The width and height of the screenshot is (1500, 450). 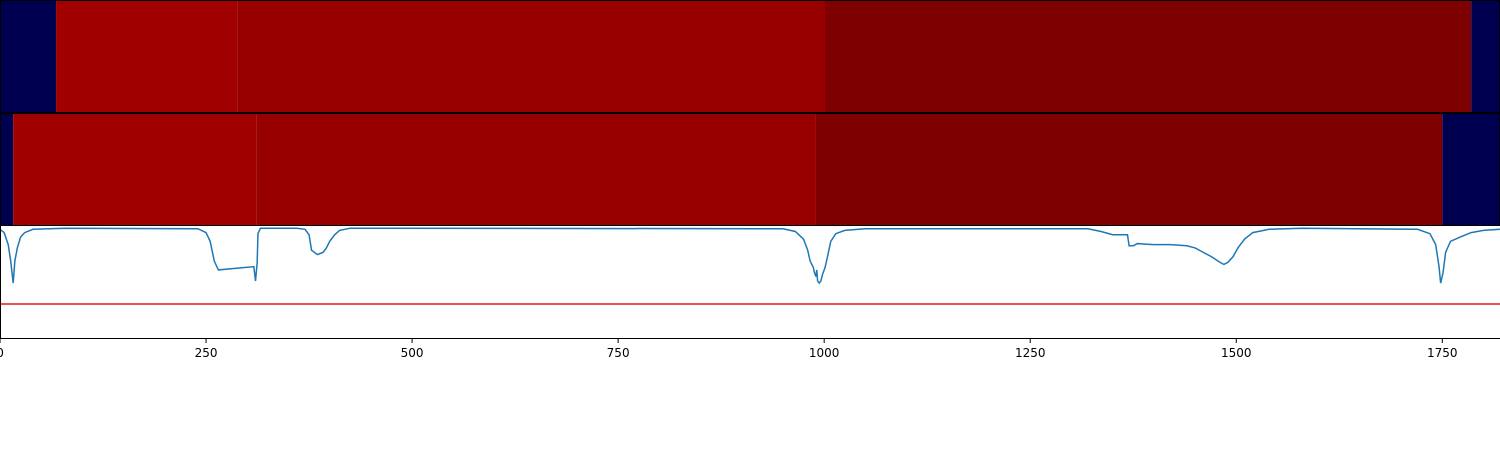 I want to click on x-tick-label-0: 0, so click(x=2, y=353).